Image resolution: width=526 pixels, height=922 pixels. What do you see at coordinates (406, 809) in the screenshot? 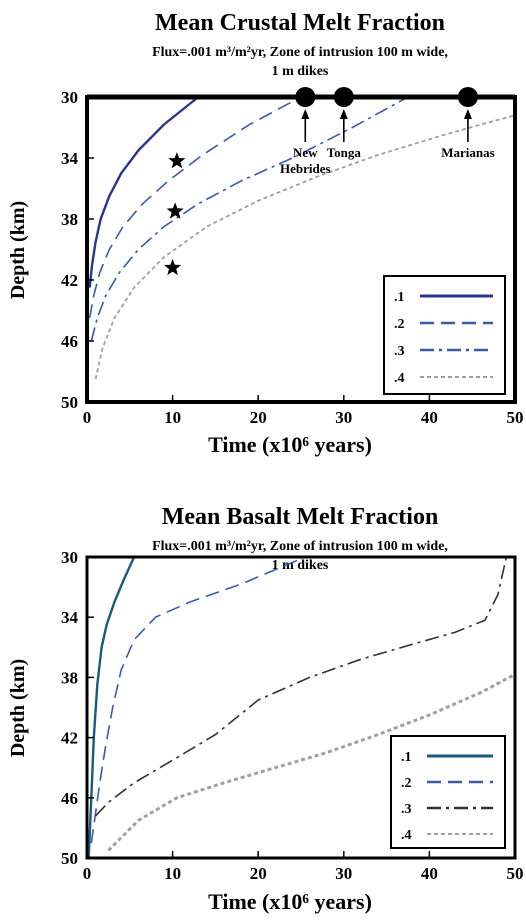
I see `panel-2-legend-label-3: .3` at bounding box center [406, 809].